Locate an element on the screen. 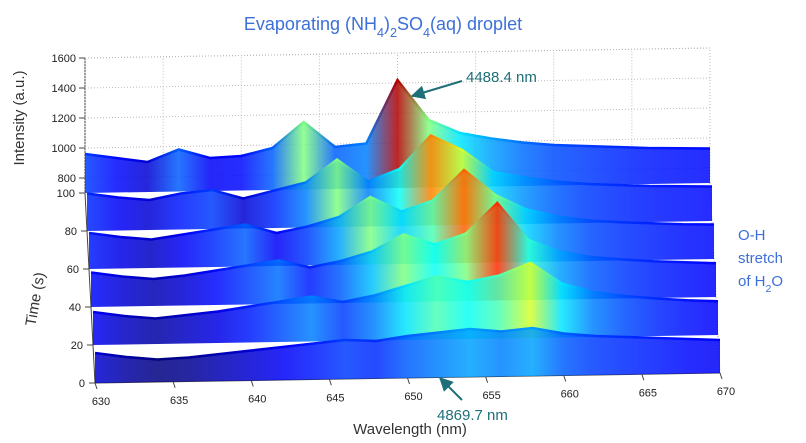  y-tick-label: 0 is located at coordinates (82, 384).